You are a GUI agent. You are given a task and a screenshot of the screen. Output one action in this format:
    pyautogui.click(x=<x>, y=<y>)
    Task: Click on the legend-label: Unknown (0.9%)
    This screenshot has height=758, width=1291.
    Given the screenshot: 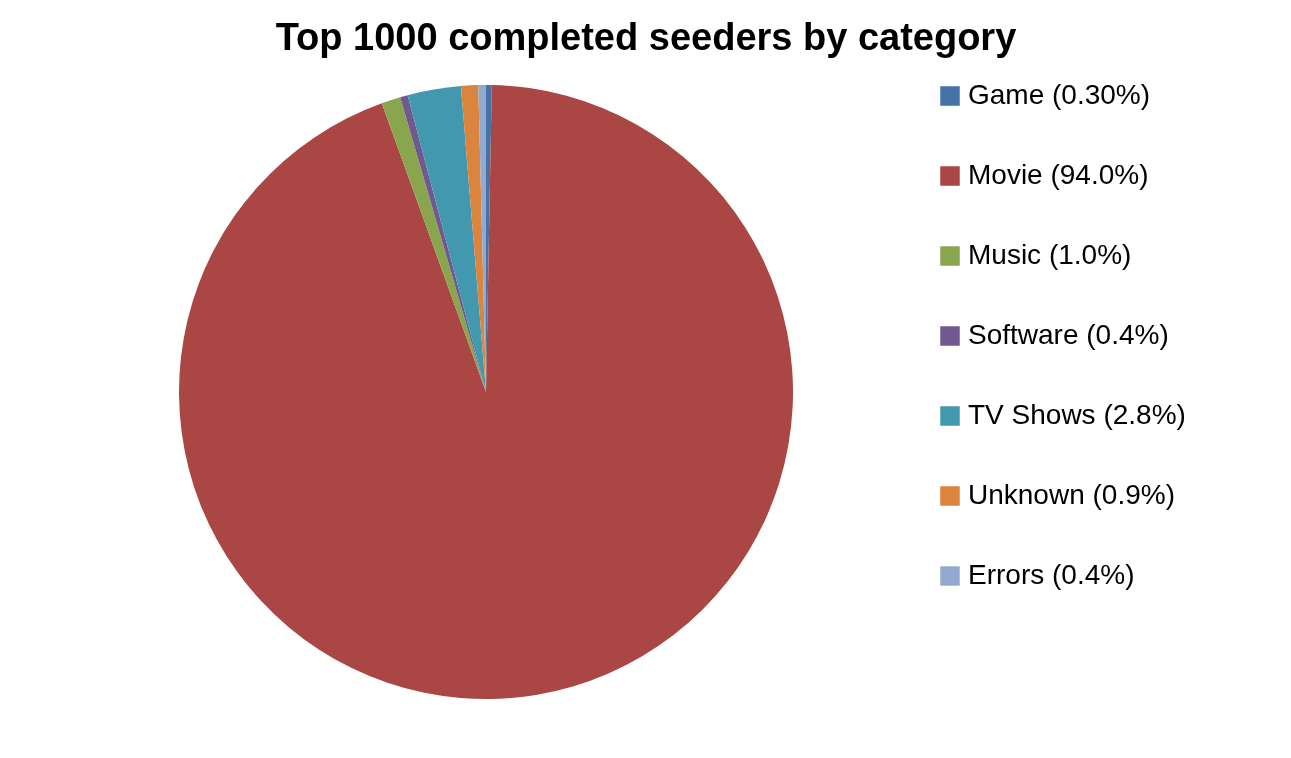 What is the action you would take?
    pyautogui.click(x=1071, y=494)
    